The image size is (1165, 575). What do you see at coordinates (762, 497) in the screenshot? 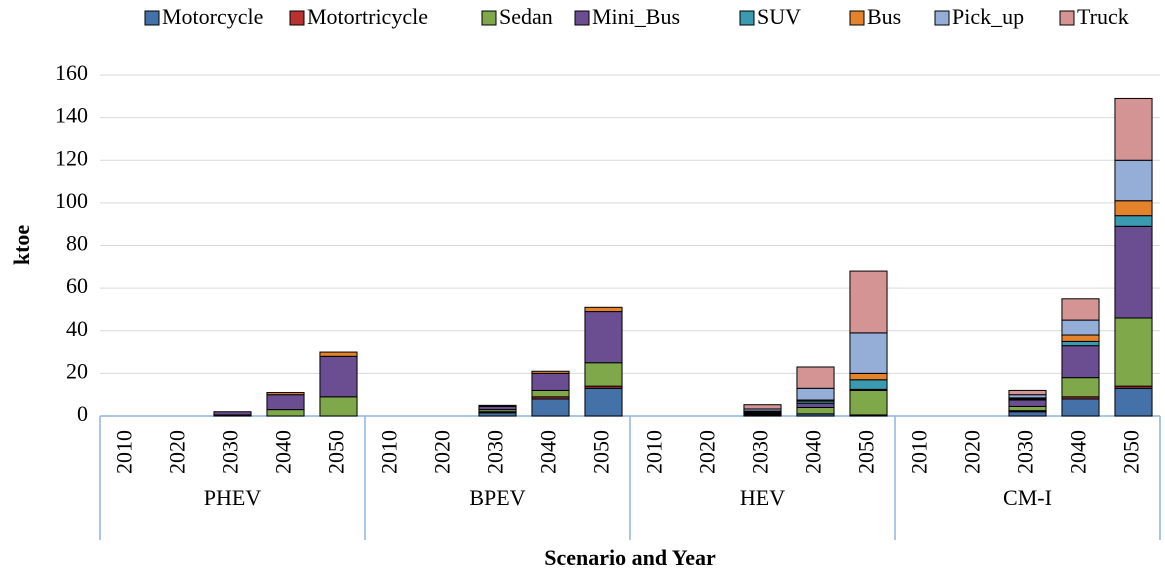
I see `group-label: HEV` at bounding box center [762, 497].